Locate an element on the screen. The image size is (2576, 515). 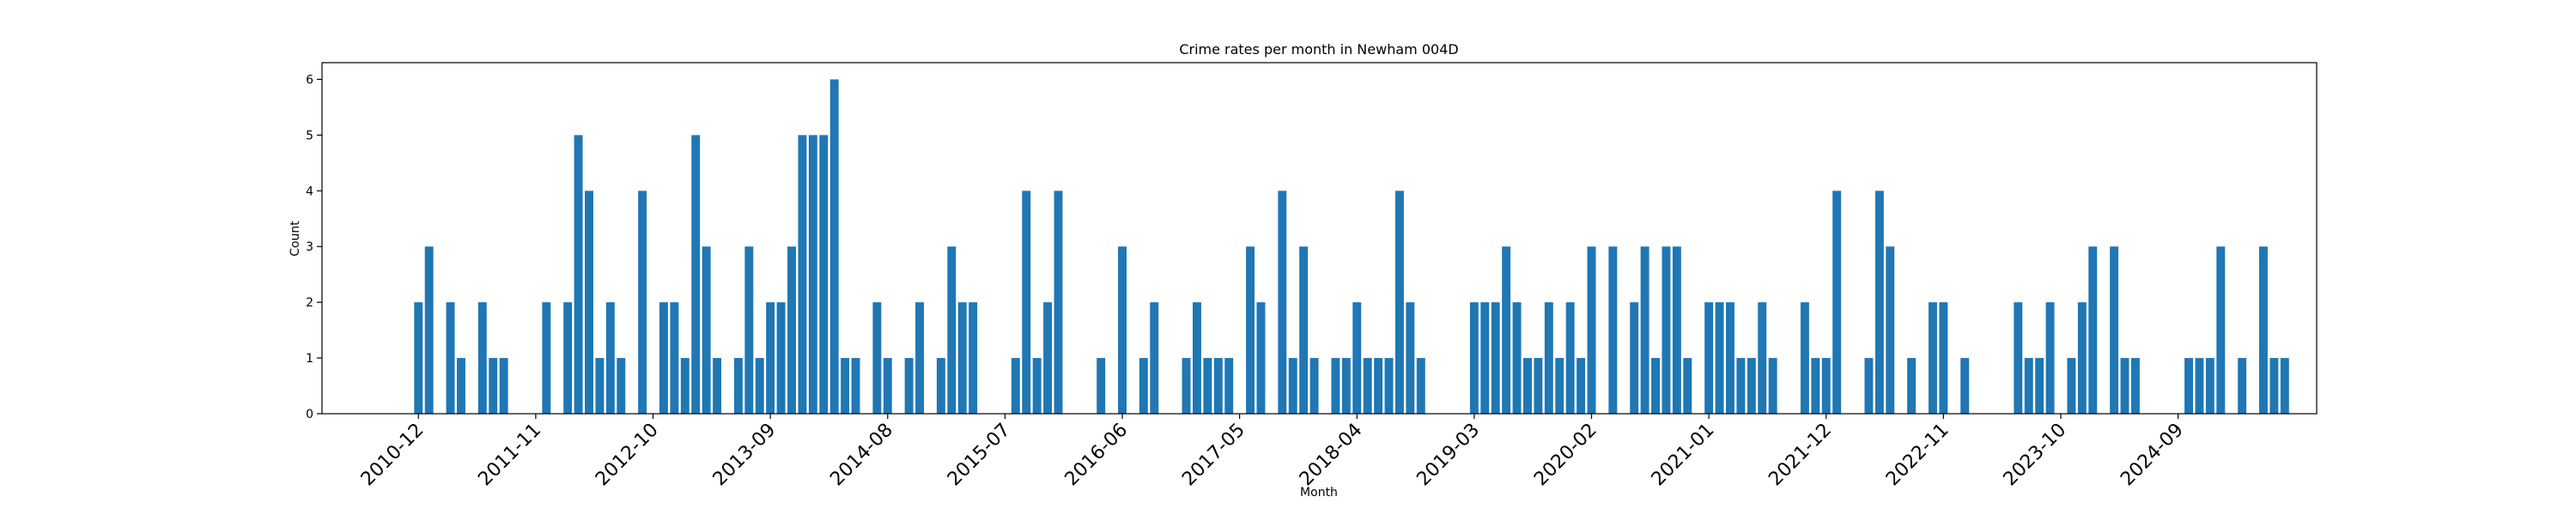
x-tick-label: 2012-10 is located at coordinates (627, 455).